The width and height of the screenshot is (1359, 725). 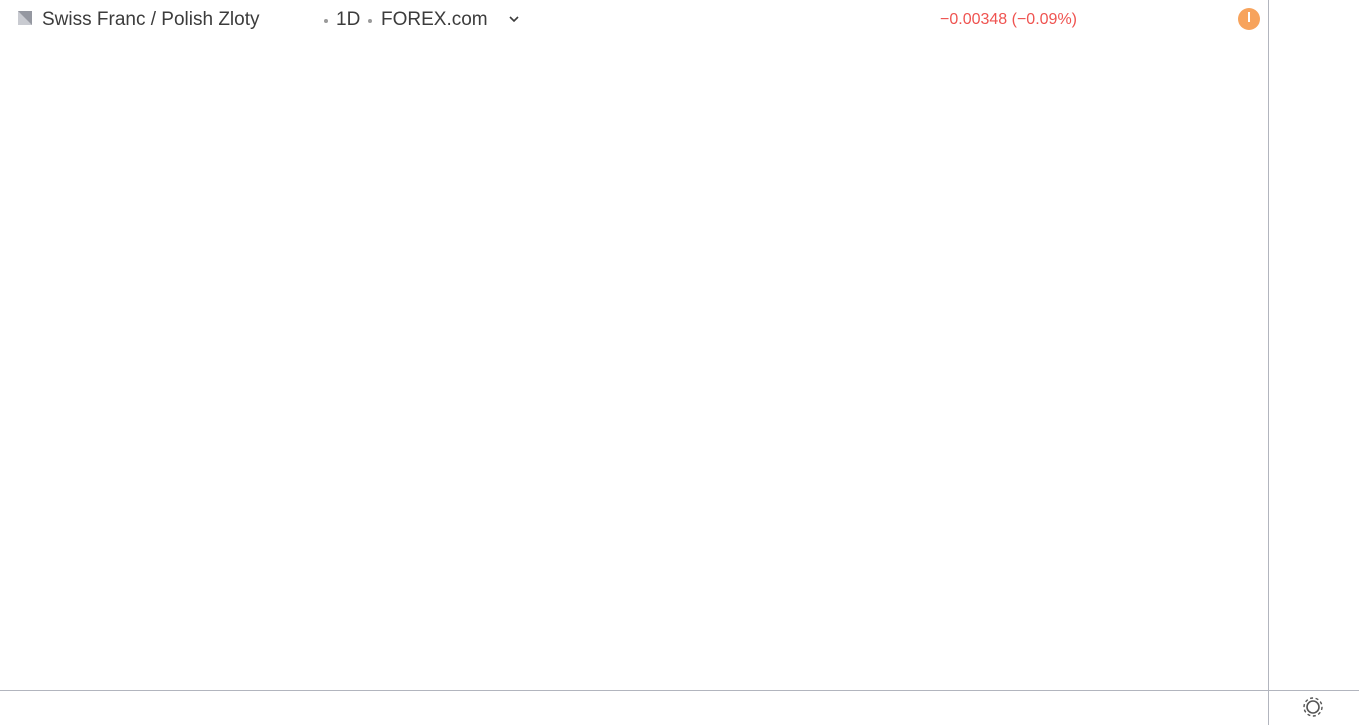 I want to click on settings-icon, so click(x=1313, y=707).